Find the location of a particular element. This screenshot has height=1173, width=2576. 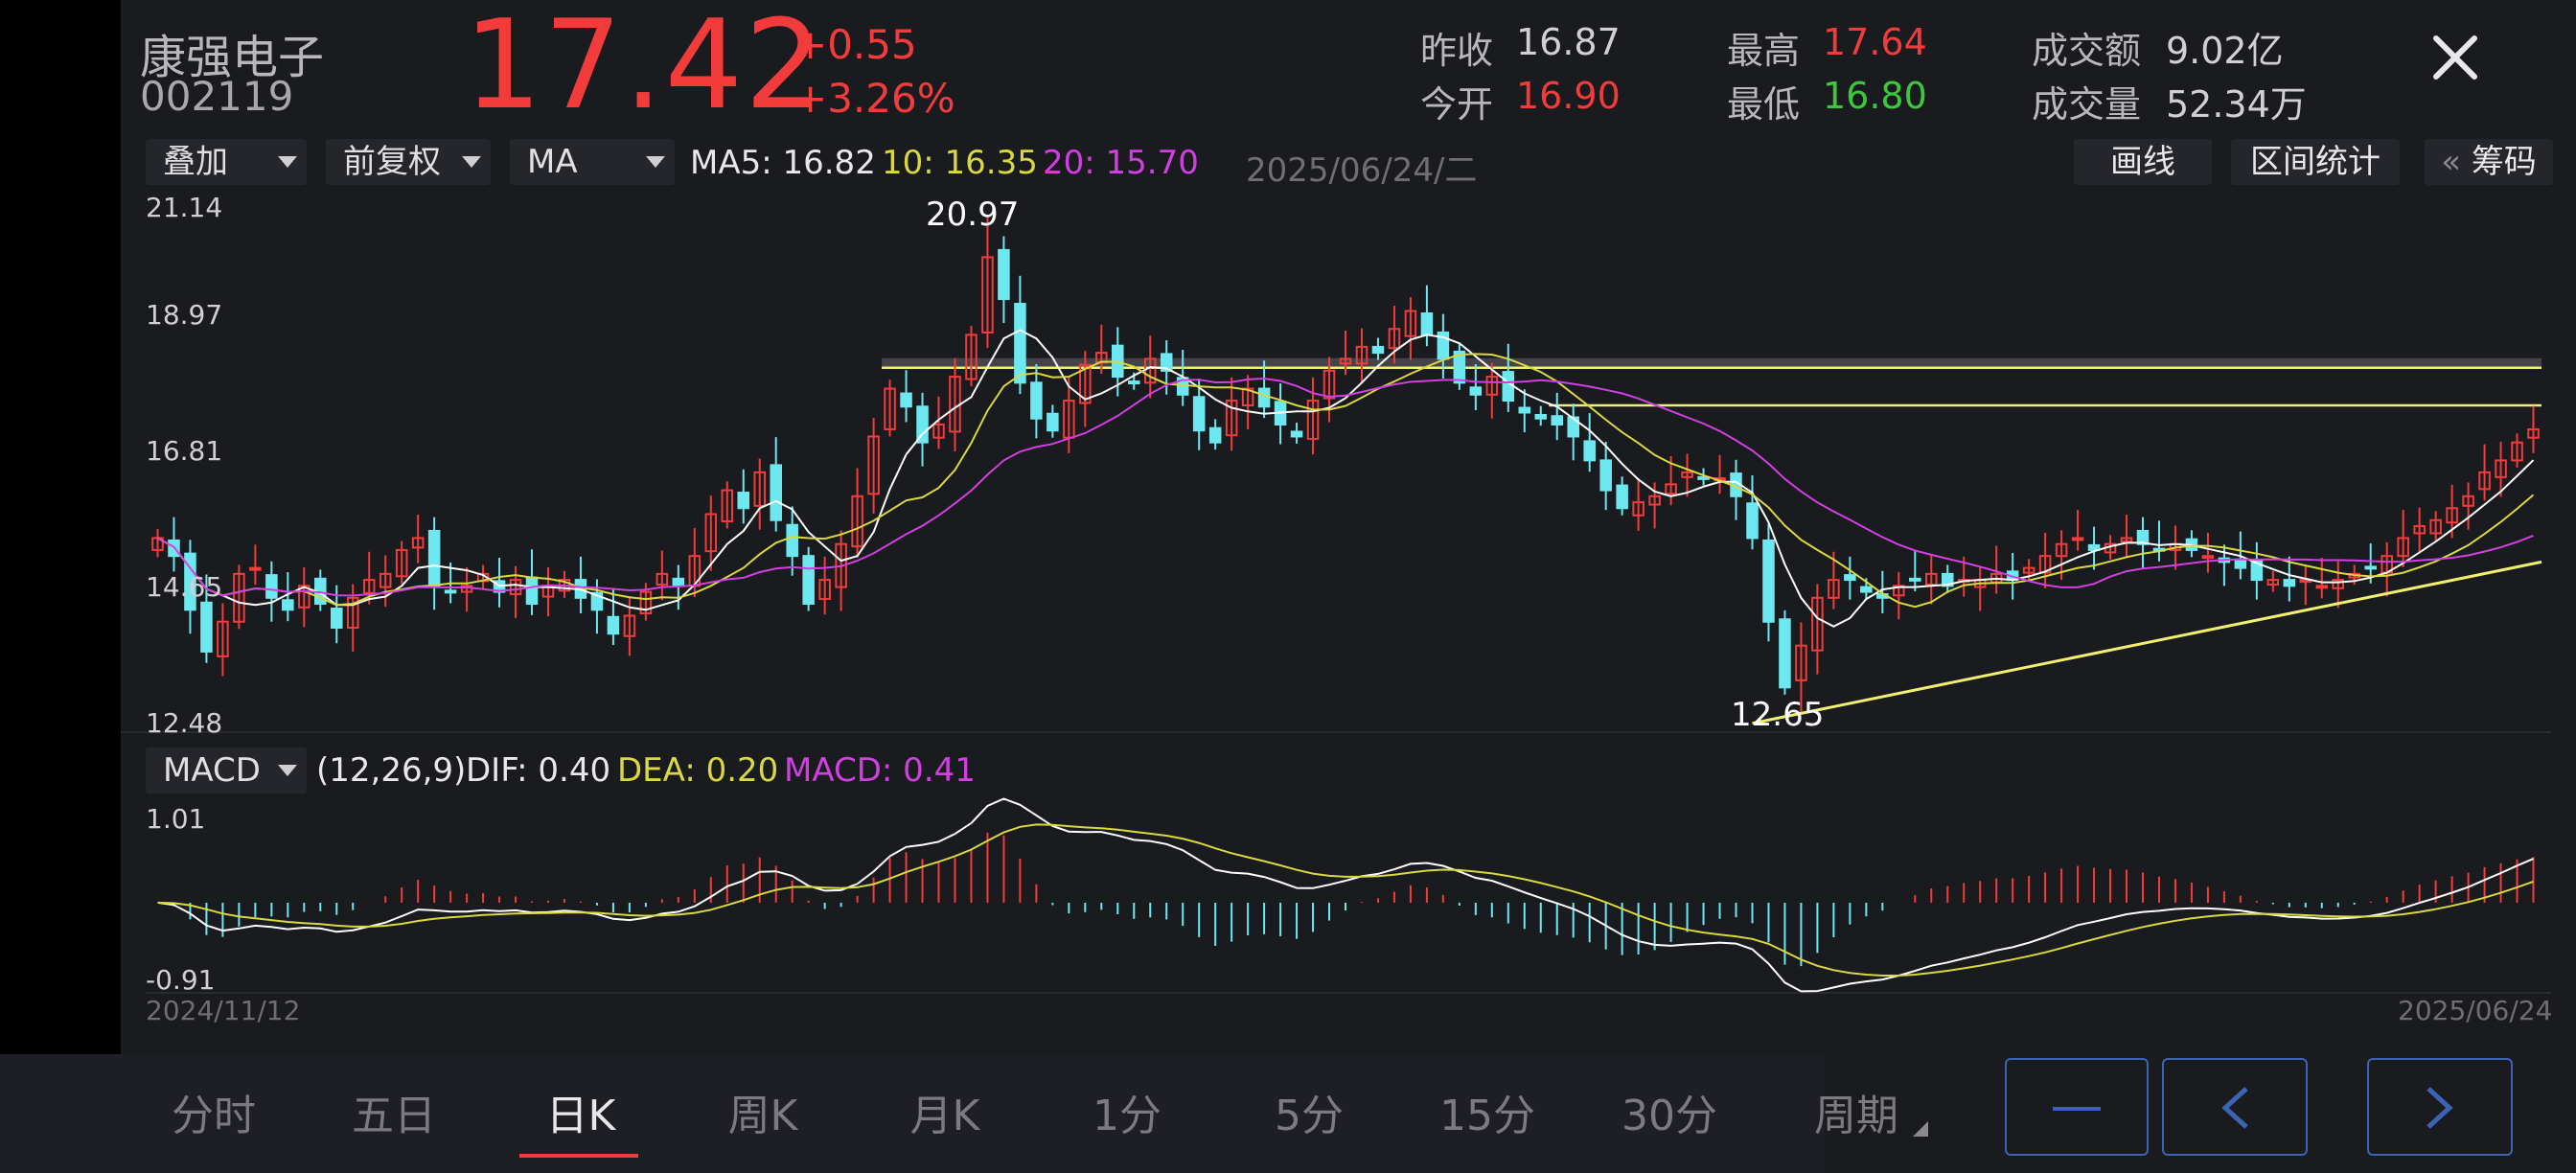

macd-dropdown: MACD is located at coordinates (226, 771).